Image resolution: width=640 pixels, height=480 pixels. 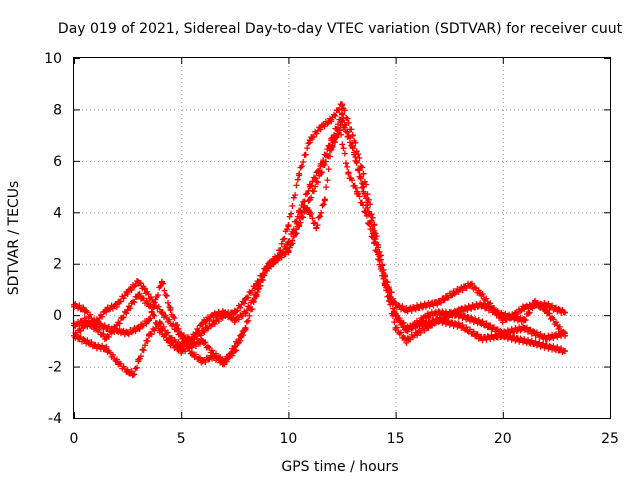 I want to click on y-tick-label: -4, so click(x=55, y=419).